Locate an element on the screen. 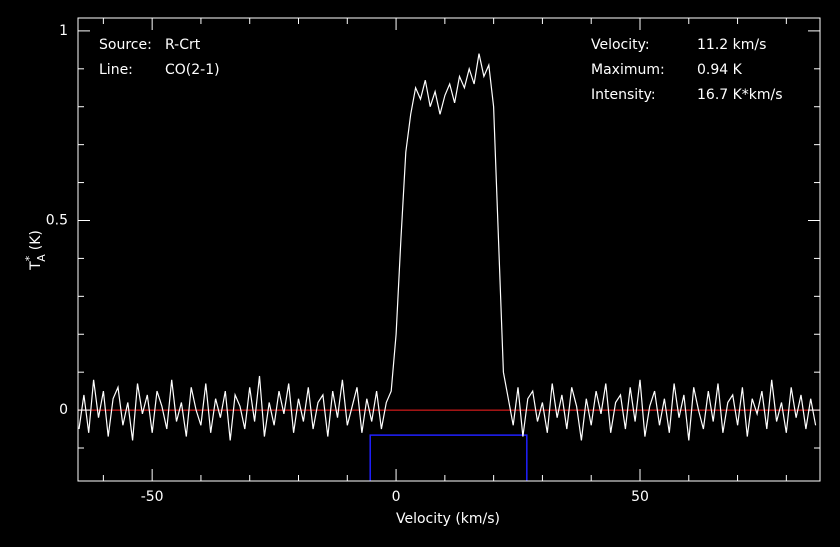  y-label-sup: * is located at coordinates (29, 258).